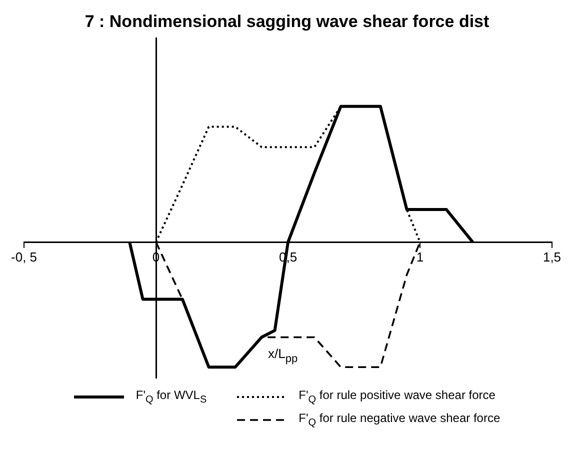  What do you see at coordinates (552, 257) in the screenshot?
I see `x-tick-label: 1,5` at bounding box center [552, 257].